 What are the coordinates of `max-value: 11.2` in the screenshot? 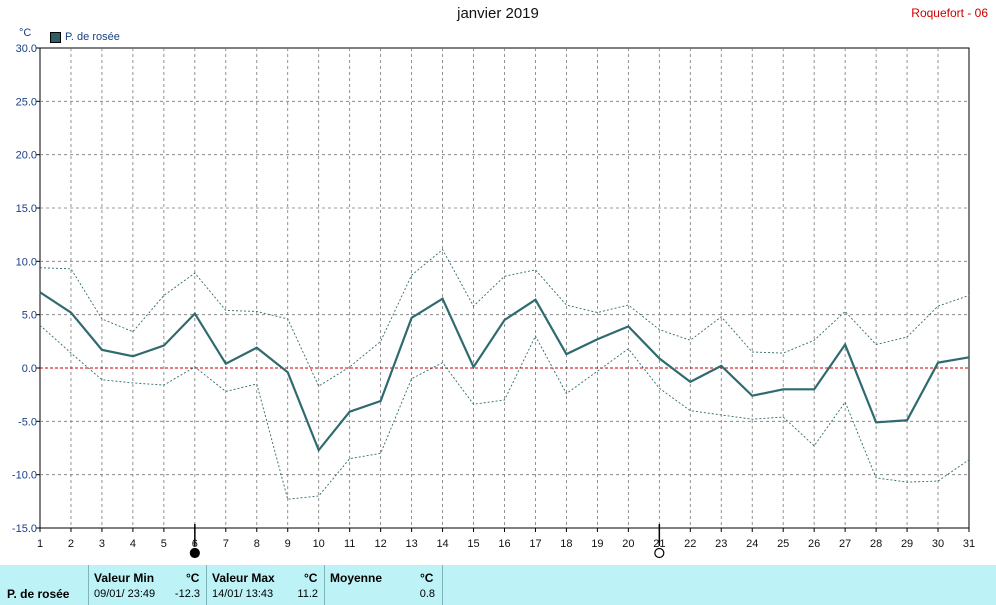 It's located at (307, 594).